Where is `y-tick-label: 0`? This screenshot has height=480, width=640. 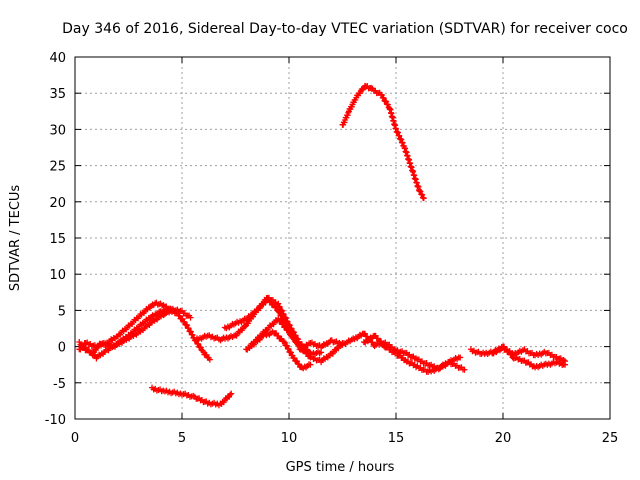 y-tick-label: 0 is located at coordinates (62, 348).